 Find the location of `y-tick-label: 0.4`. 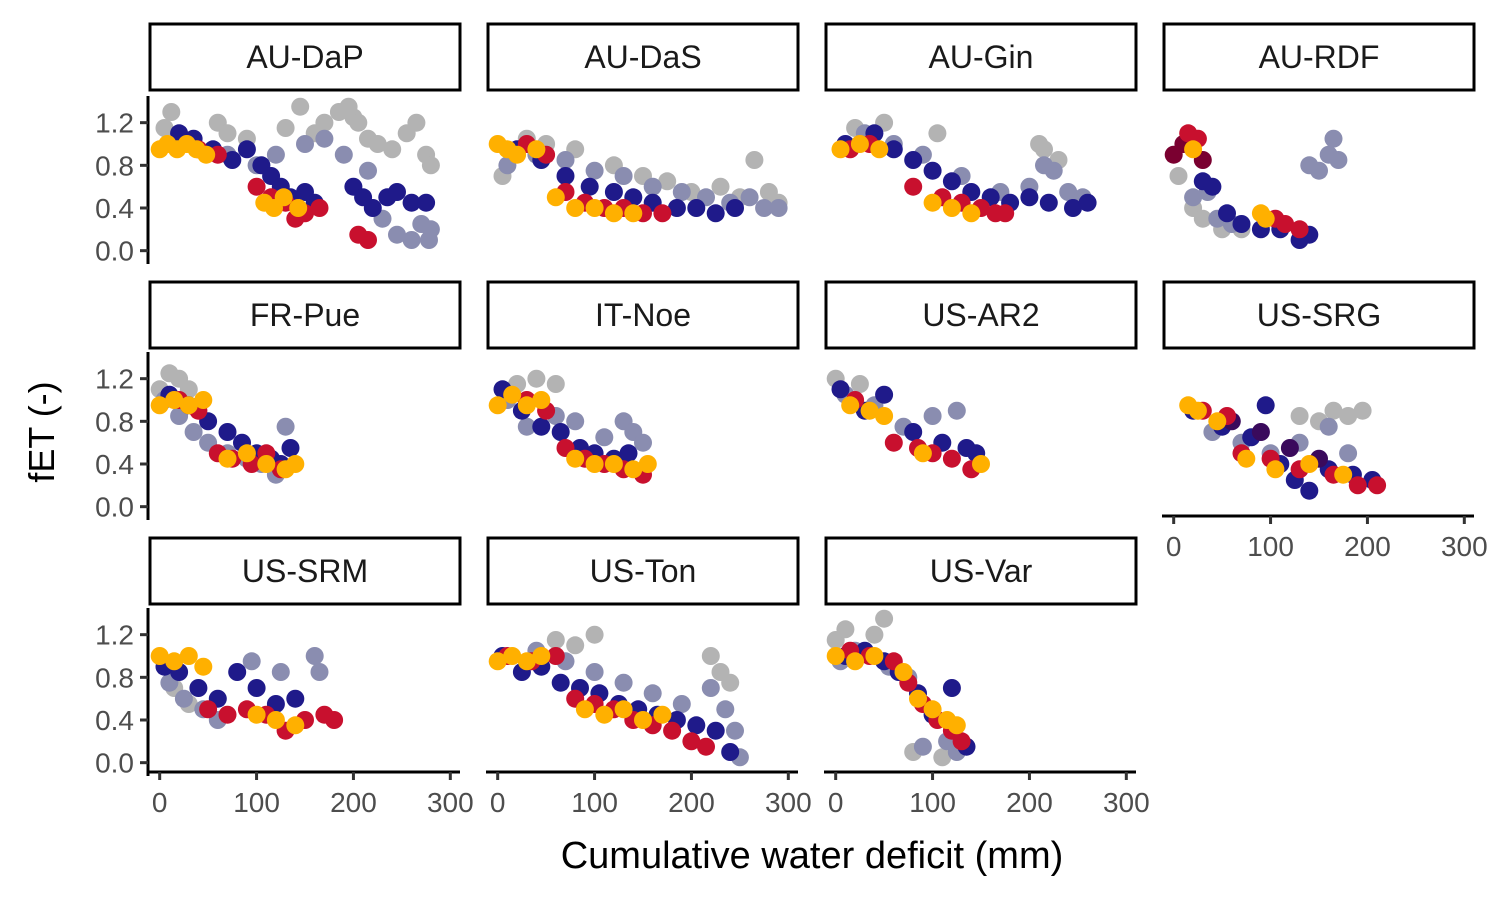

y-tick-label: 0.4 is located at coordinates (114, 464).